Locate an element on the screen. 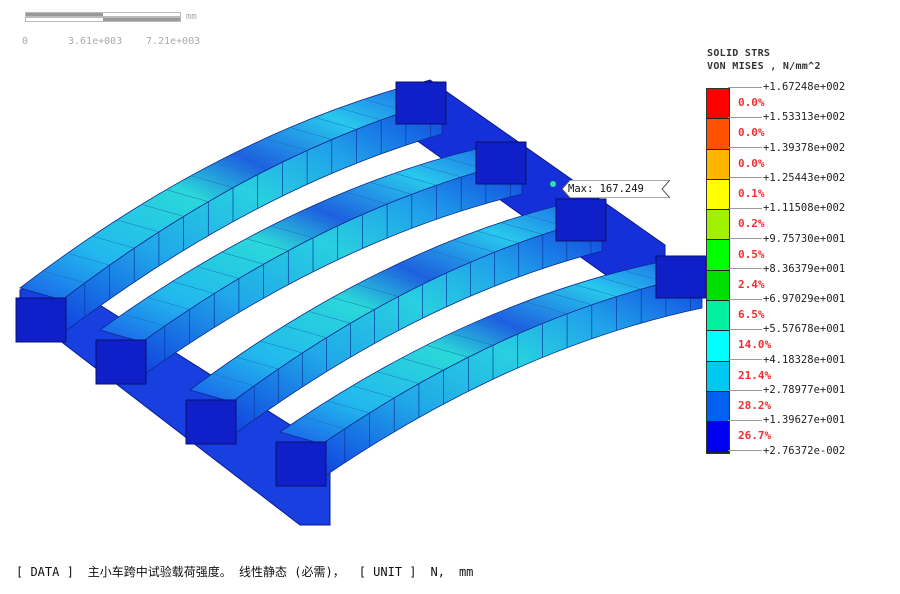 This screenshot has height=594, width=900. unit-length: mm is located at coordinates (466, 572).